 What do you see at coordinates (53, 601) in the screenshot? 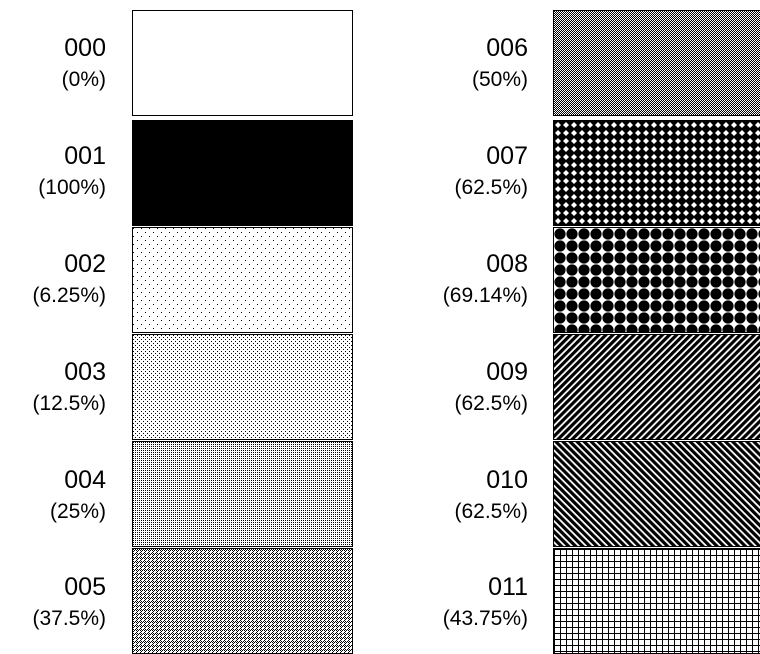
I see `pattern-label-005: 005 (37.5%)` at bounding box center [53, 601].